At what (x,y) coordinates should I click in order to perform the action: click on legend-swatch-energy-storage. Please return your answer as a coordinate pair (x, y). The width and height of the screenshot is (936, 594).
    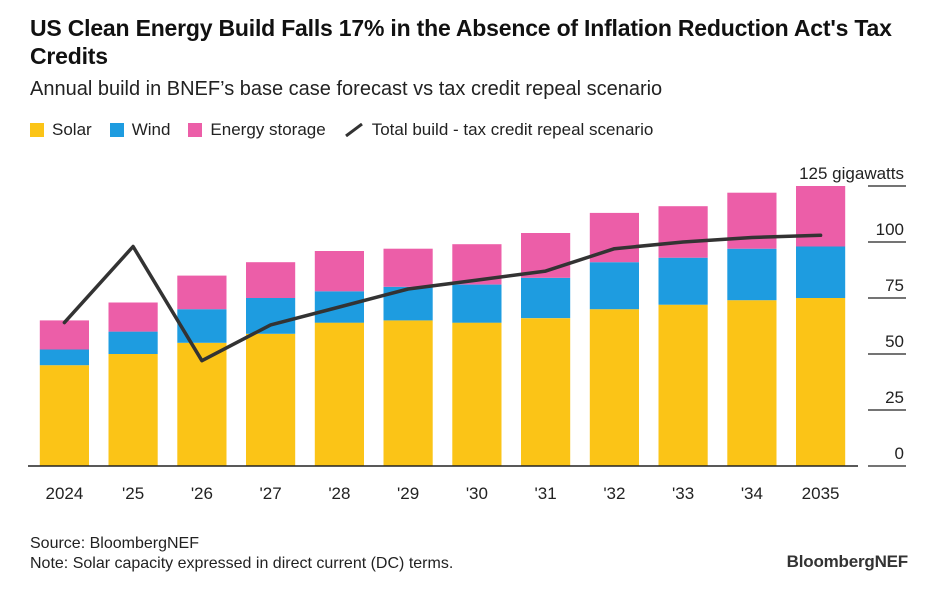
    Looking at the image, I should click on (195, 130).